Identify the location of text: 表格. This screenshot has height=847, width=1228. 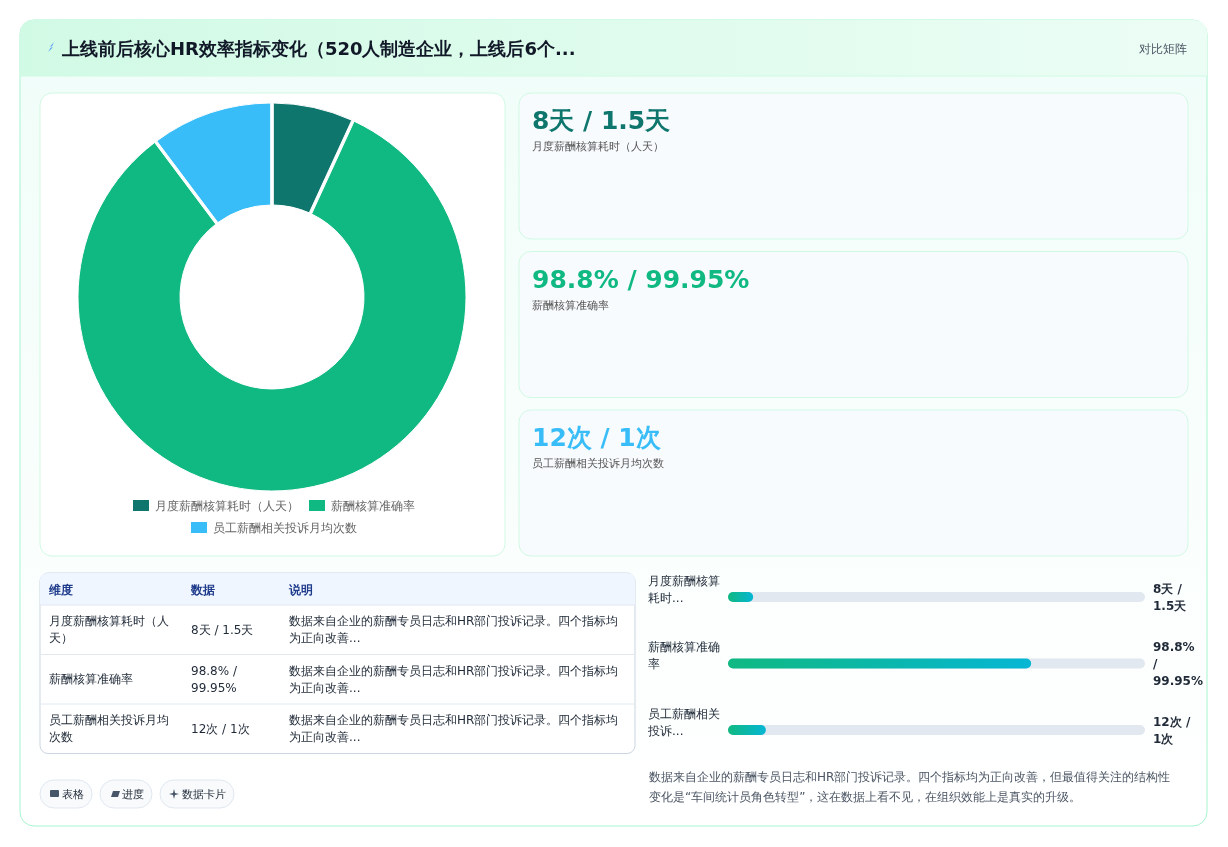
(73, 794).